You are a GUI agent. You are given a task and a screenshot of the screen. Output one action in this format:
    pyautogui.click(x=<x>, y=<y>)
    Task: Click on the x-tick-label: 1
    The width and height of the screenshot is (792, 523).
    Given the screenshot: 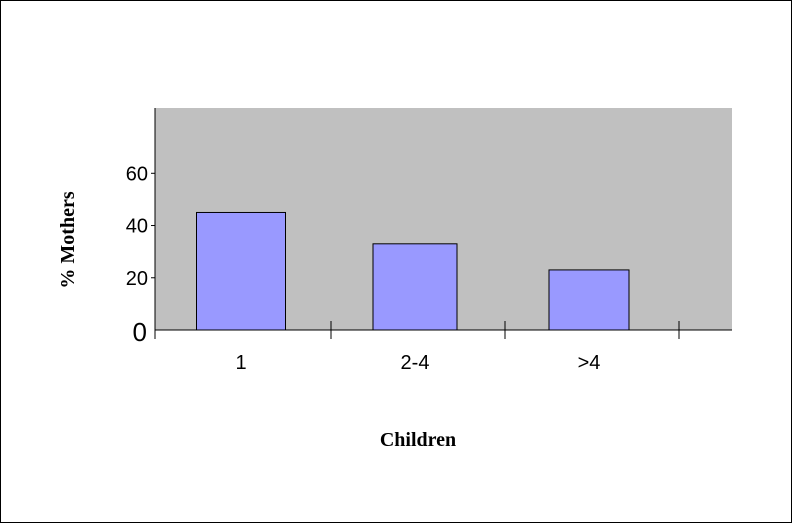 What is the action you would take?
    pyautogui.click(x=240, y=363)
    